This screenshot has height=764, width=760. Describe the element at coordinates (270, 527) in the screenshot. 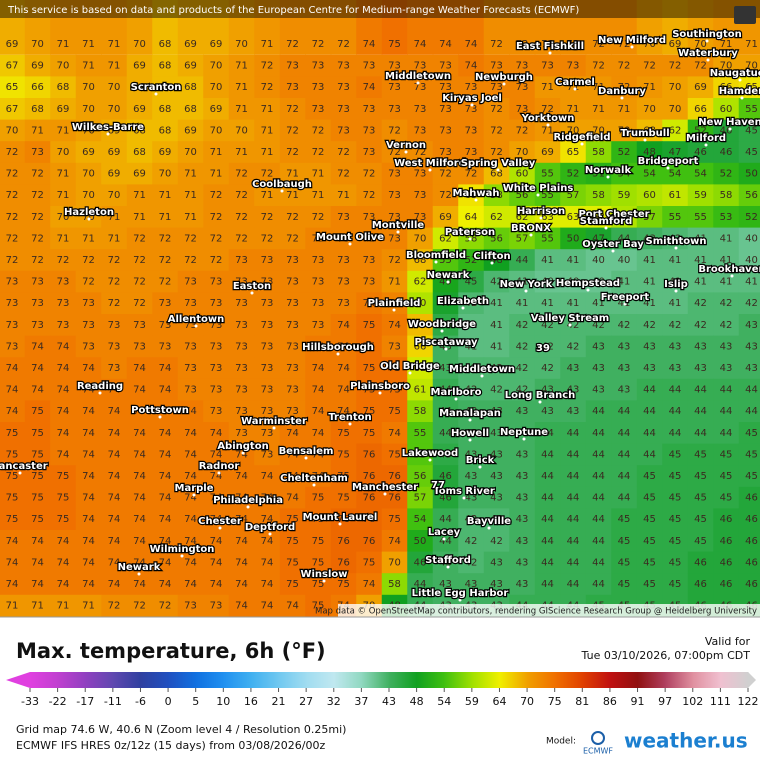

I see `place-label: Deptford` at that location.